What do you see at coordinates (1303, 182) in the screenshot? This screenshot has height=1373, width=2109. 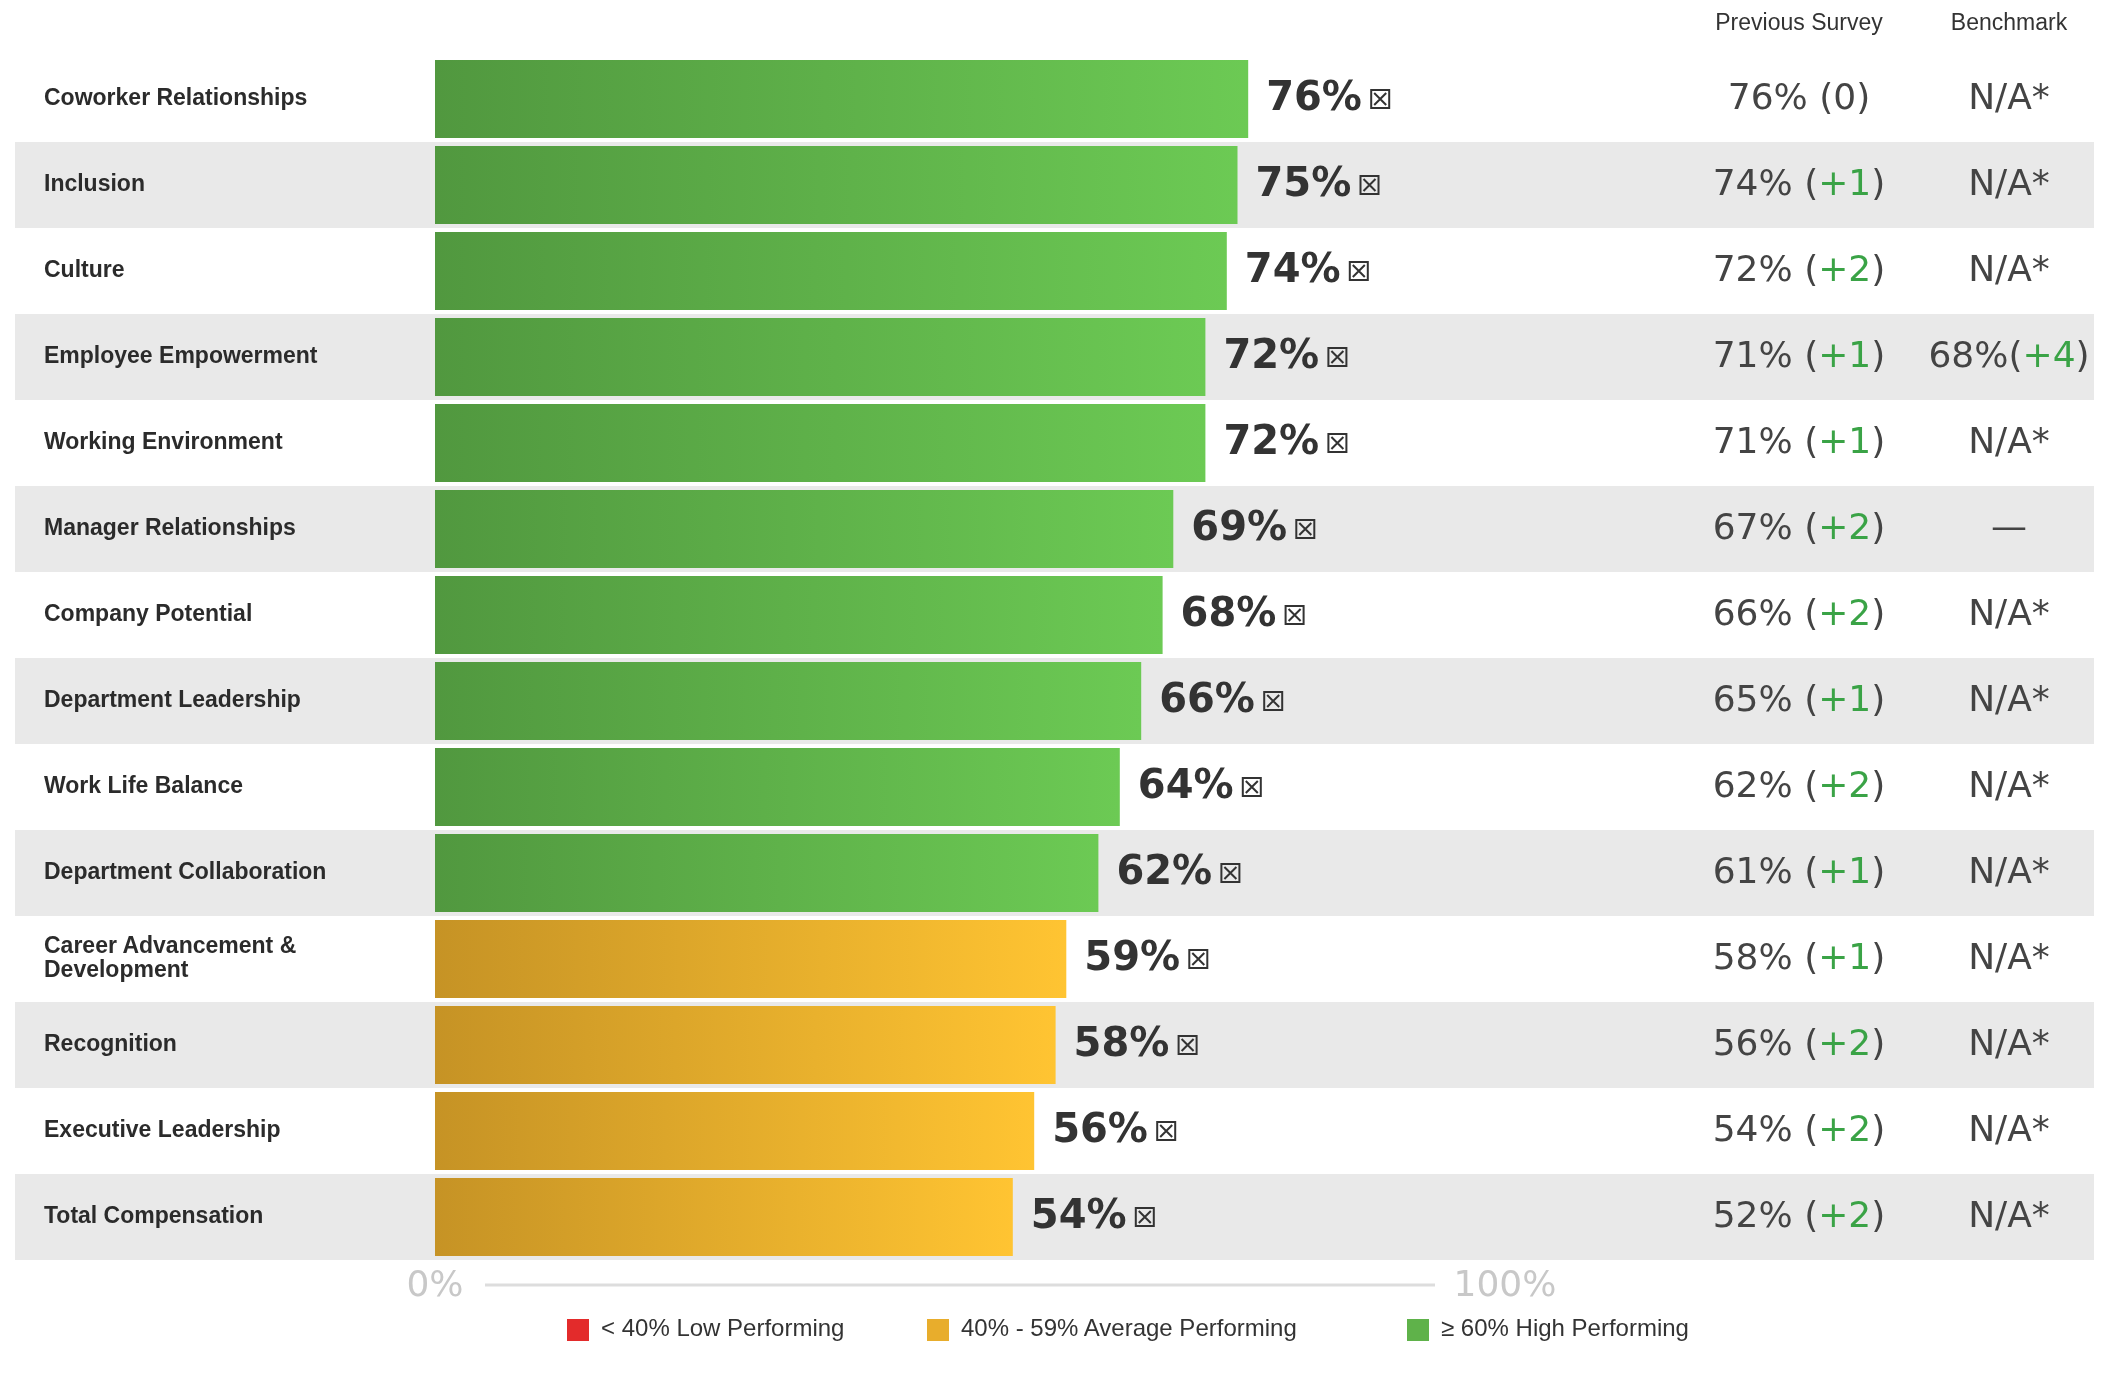 I see `data-label: 75%` at bounding box center [1303, 182].